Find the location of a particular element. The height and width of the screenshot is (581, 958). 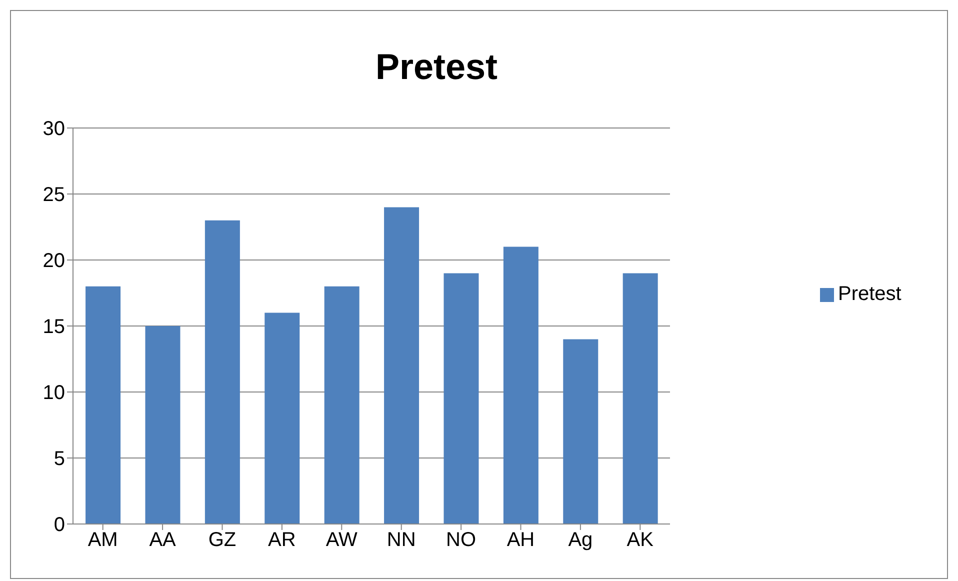

y-tick-label: 20 is located at coordinates (53, 261).